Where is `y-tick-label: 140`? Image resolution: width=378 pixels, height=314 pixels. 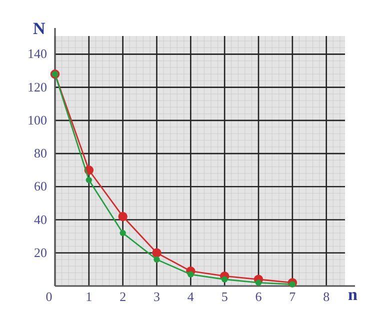 y-tick-label: 140 is located at coordinates (37, 54).